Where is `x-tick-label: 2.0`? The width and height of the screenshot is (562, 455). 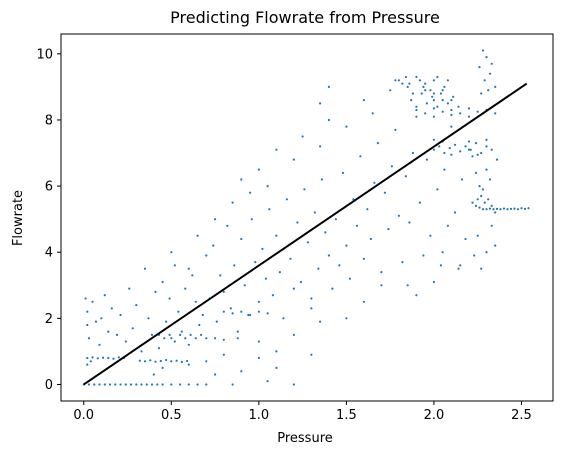 x-tick-label: 2.0 is located at coordinates (434, 415).